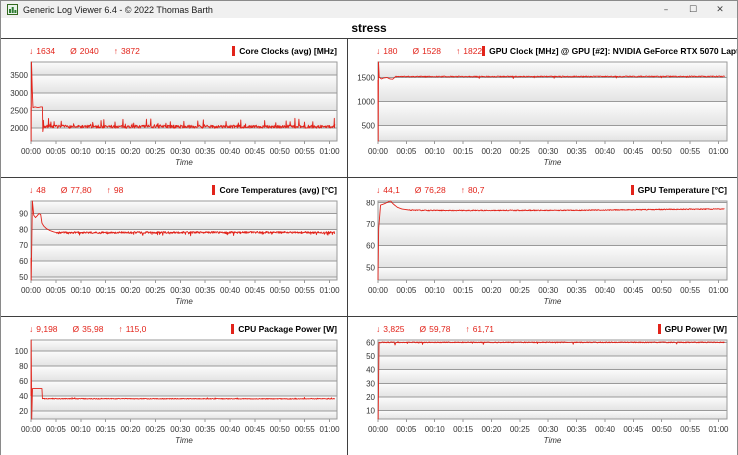 The width and height of the screenshot is (738, 455). I want to click on maximize-button: ☐, so click(693, 9).